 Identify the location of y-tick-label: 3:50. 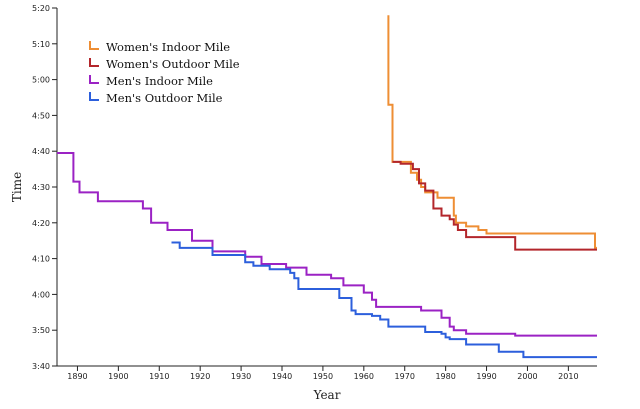
(41, 330).